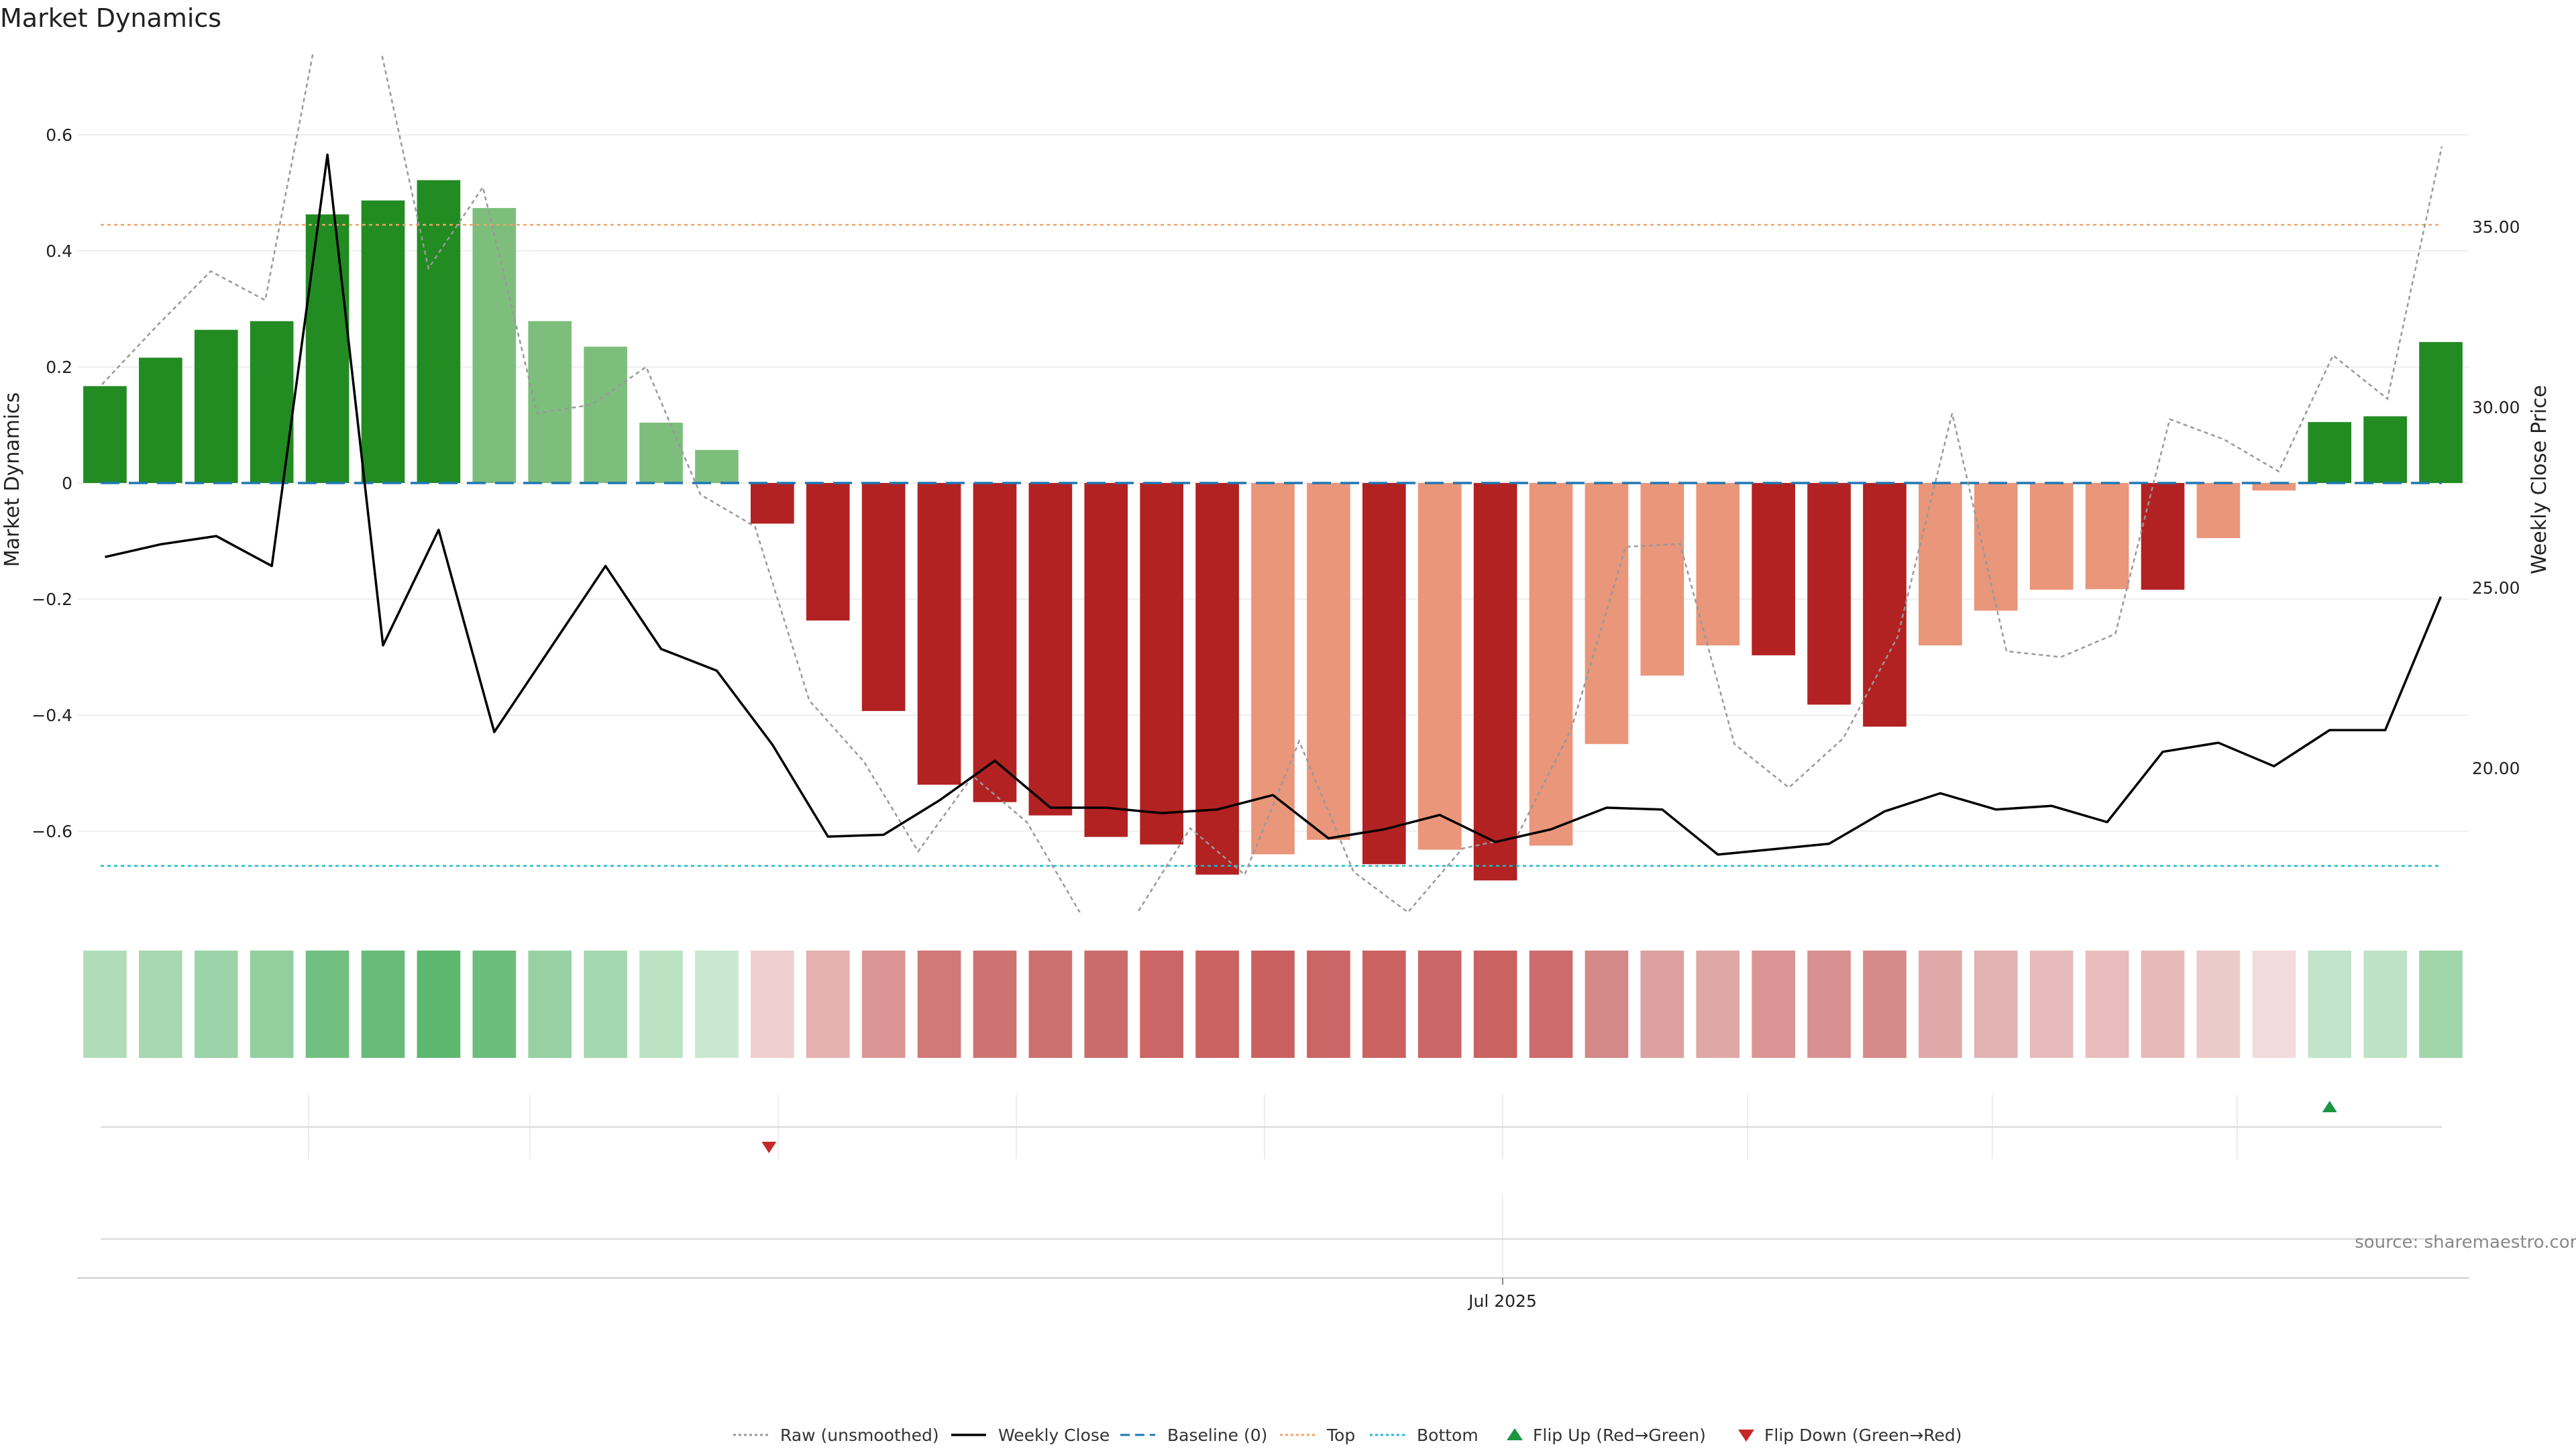  Describe the element at coordinates (2496, 407) in the screenshot. I see `right-tick-label: 30.00` at that location.